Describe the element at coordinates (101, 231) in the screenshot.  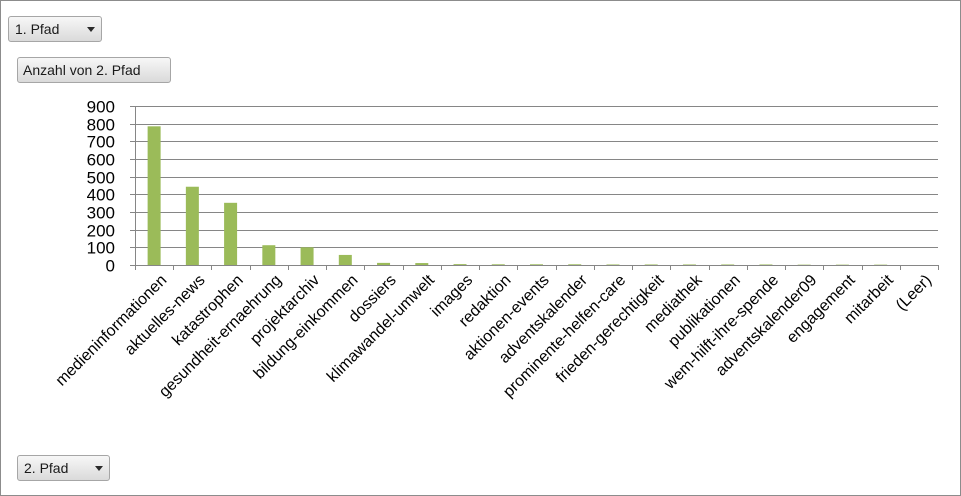
I see `y-tick-label: 200` at that location.